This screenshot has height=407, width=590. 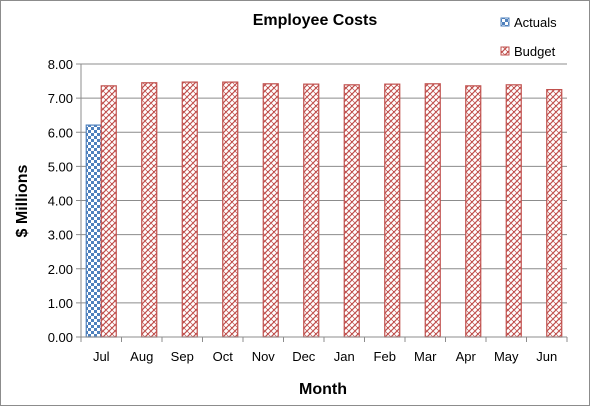 What do you see at coordinates (385, 356) in the screenshot?
I see `x-tick-label: Feb` at bounding box center [385, 356].